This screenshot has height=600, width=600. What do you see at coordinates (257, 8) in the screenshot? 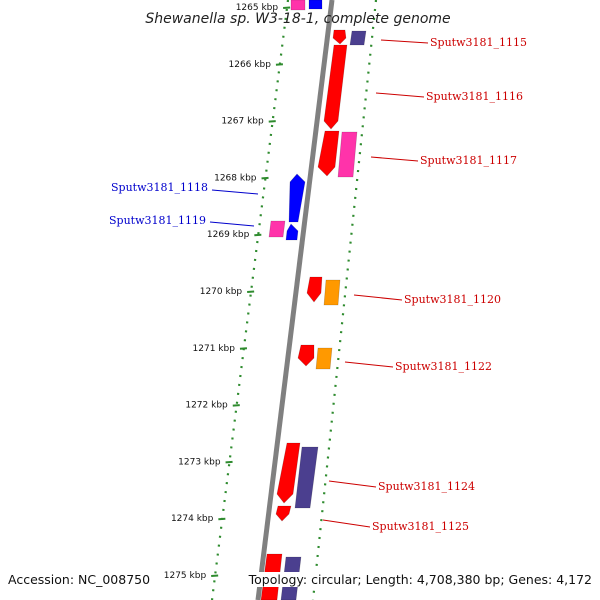
I see `kbp-tick-label: 1265 kbp` at bounding box center [257, 8].